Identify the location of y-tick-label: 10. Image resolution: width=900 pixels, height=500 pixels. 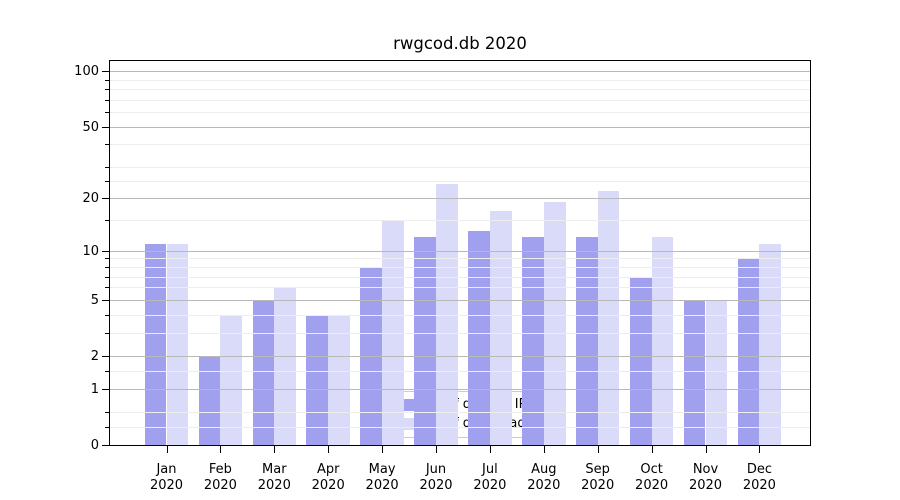
(90, 251).